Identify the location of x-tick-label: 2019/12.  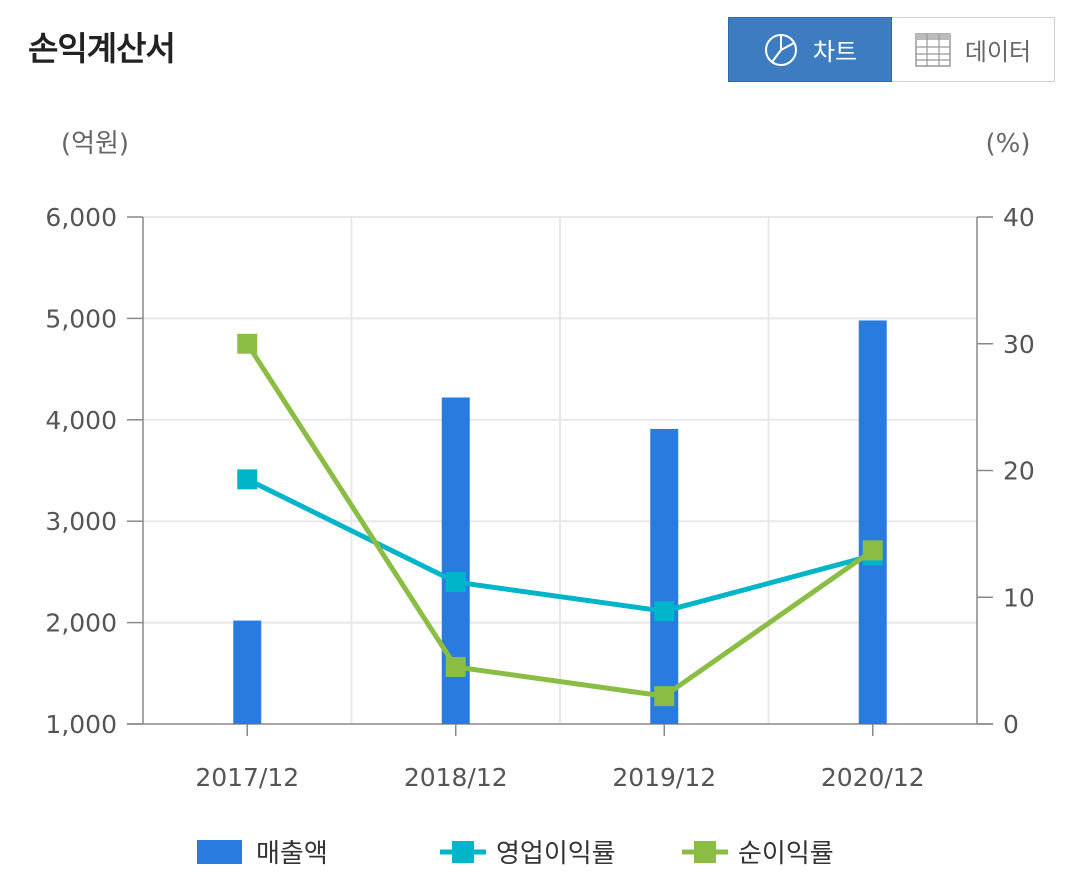
(664, 777).